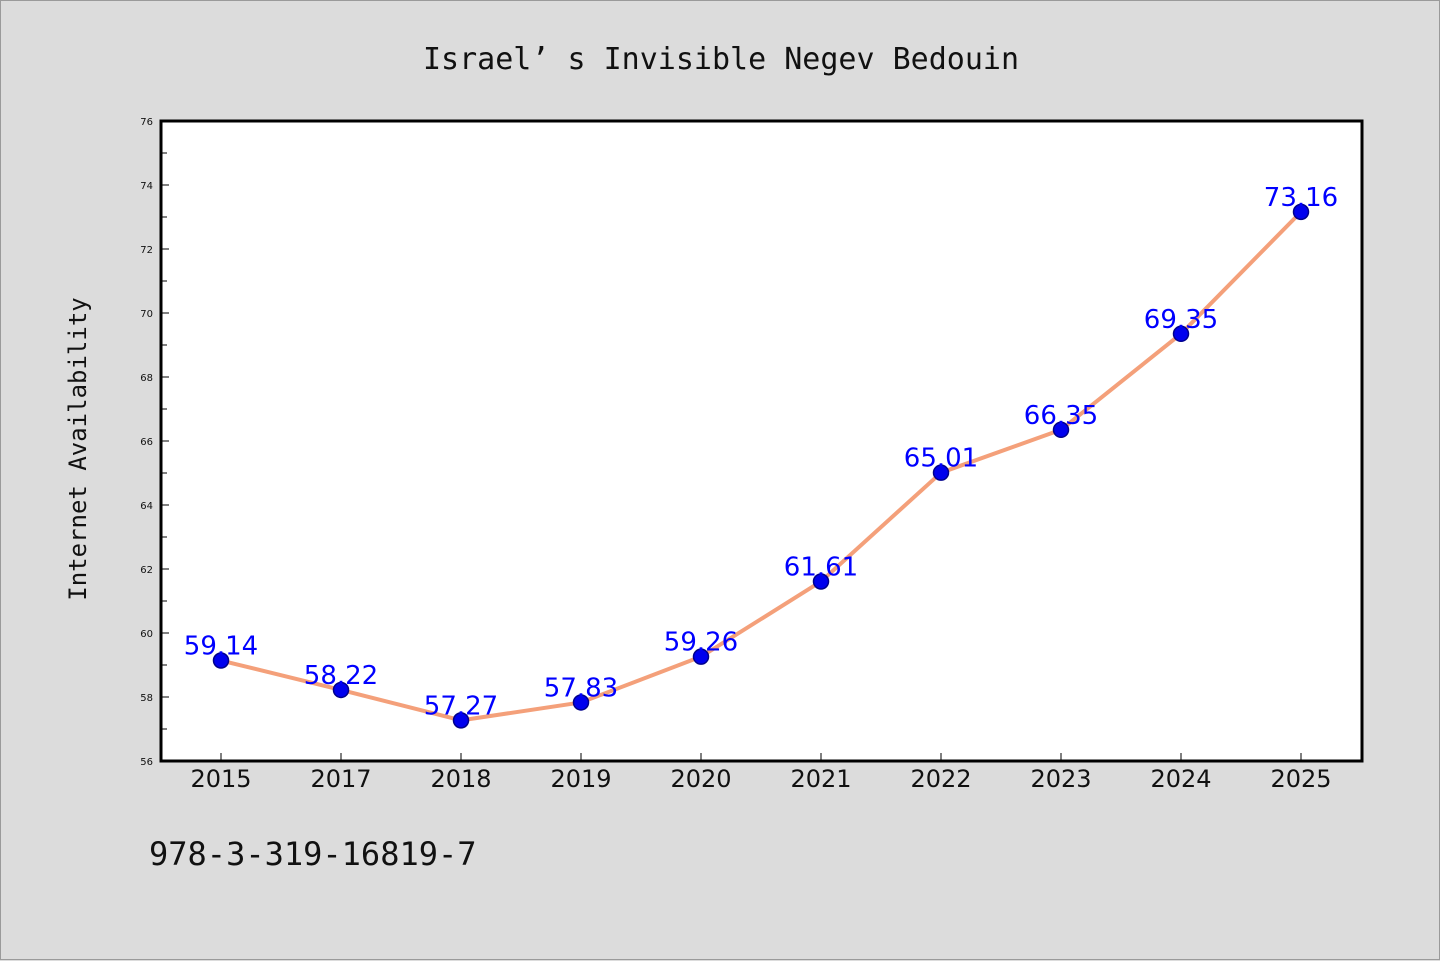  I want to click on data-point-2015, so click(221, 660).